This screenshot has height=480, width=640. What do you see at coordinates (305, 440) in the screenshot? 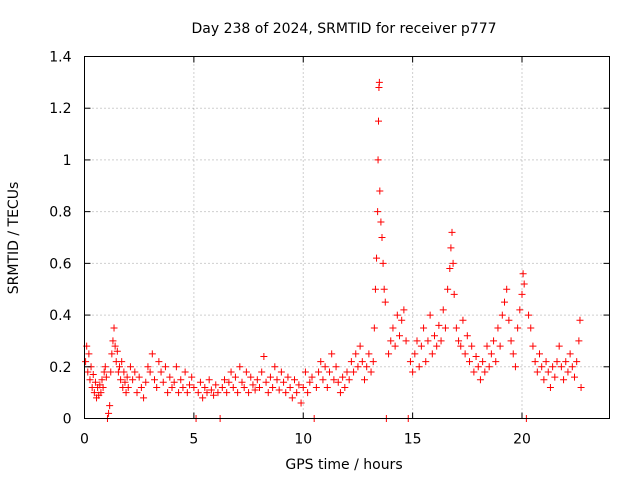
I see `x-tick-labels: 0 5 10 15 20` at bounding box center [305, 440].